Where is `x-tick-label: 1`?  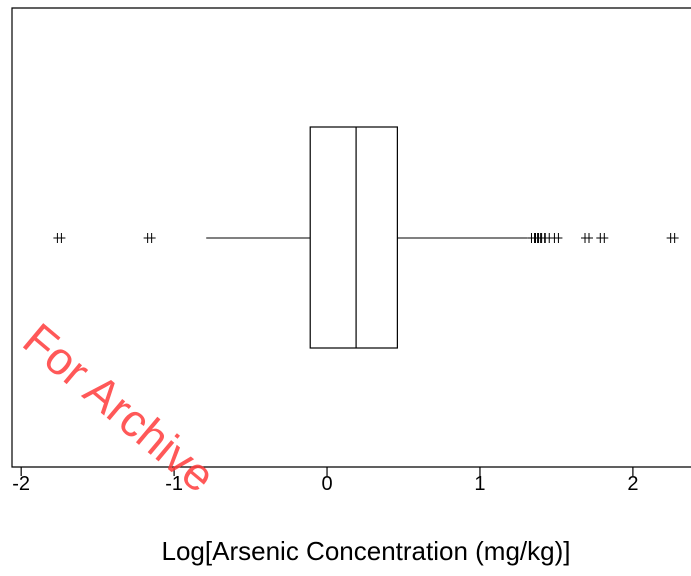 x-tick-label: 1 is located at coordinates (479, 484).